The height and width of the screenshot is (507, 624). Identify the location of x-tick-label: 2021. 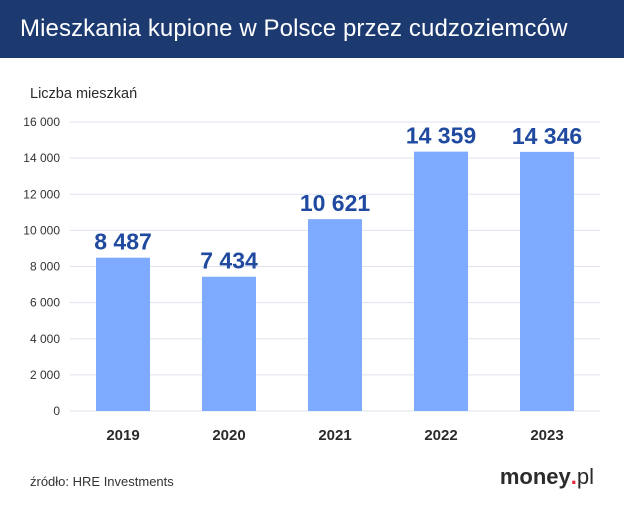
(334, 435).